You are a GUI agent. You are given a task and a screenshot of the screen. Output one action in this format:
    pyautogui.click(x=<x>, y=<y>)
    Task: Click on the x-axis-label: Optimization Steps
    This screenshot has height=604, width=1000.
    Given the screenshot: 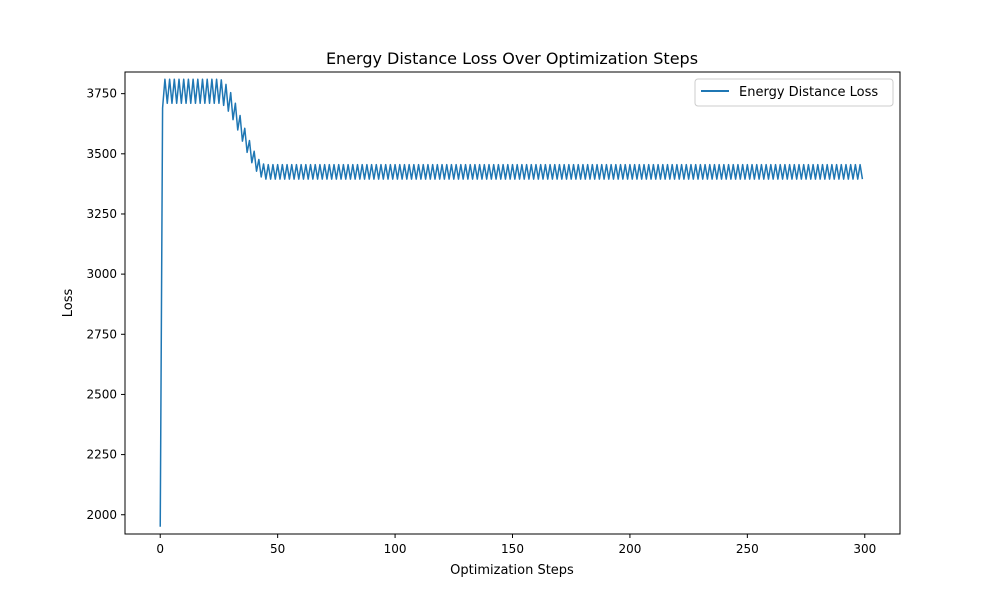 What is the action you would take?
    pyautogui.click(x=512, y=570)
    